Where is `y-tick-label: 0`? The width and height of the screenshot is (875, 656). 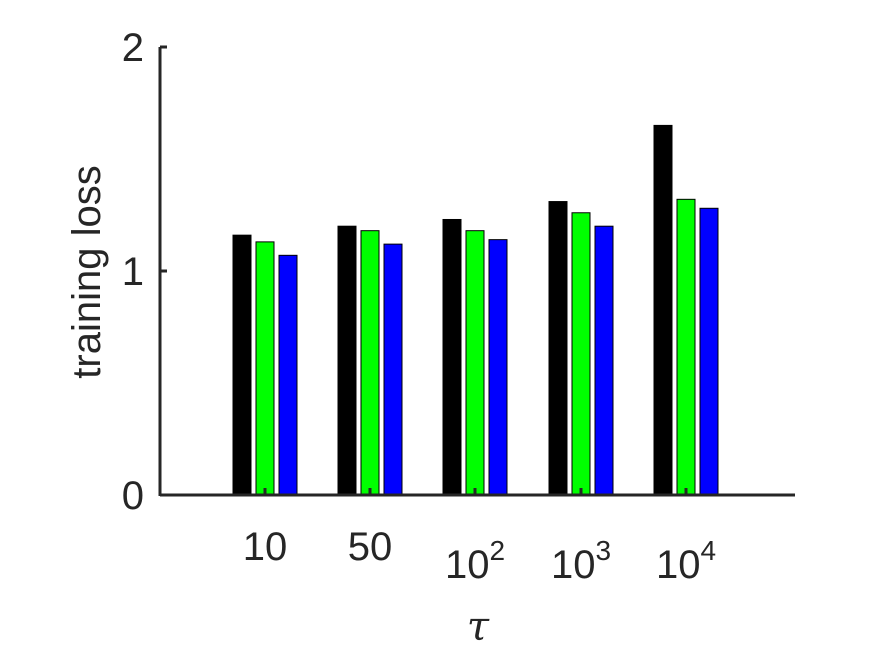 y-tick-label: 0 is located at coordinates (133, 496).